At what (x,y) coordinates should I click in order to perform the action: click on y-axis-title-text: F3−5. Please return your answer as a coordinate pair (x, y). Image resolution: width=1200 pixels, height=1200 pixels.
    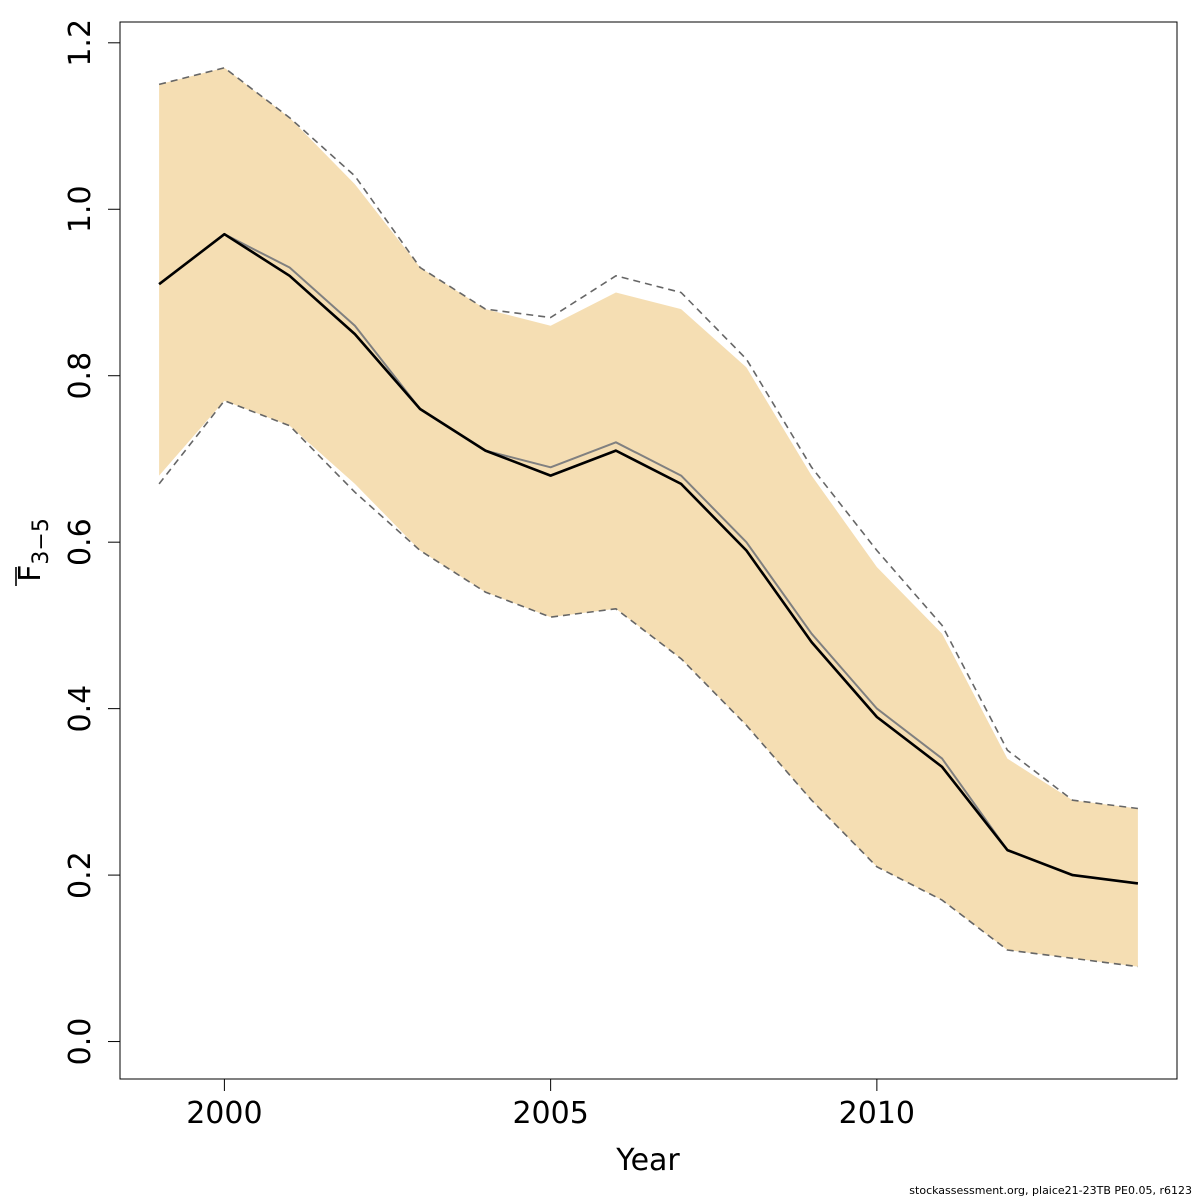
    Looking at the image, I should click on (33, 550).